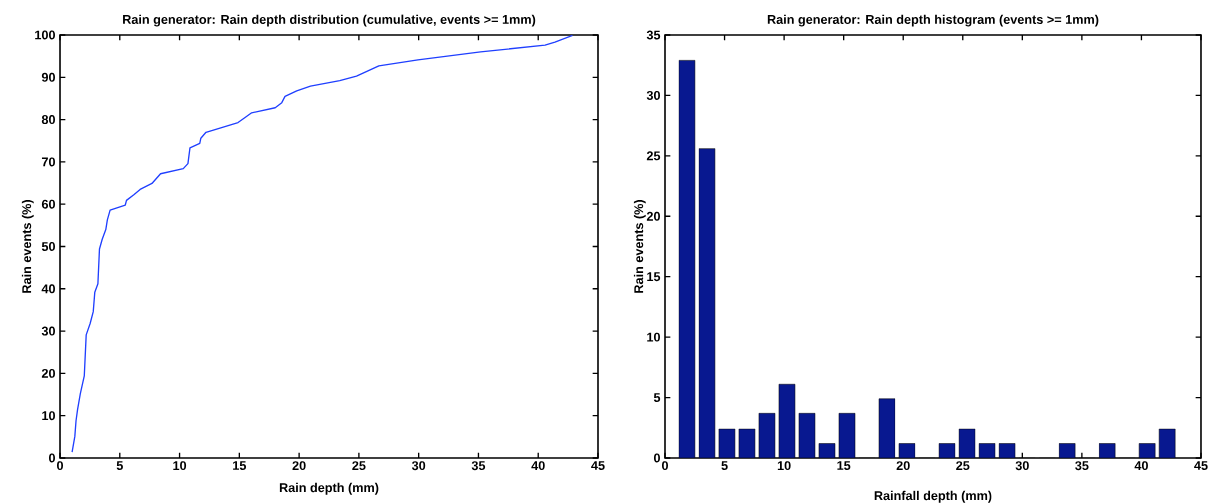 Image resolution: width=1215 pixels, height=503 pixels. What do you see at coordinates (654, 277) in the screenshot?
I see `y-tick-label: 15` at bounding box center [654, 277].